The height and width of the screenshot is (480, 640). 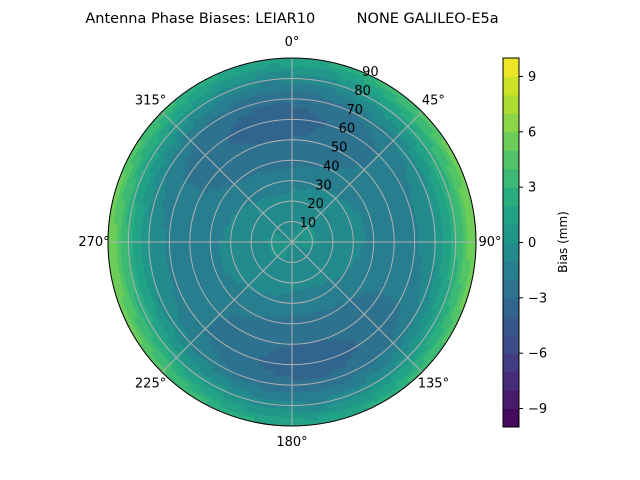 I want to click on angular-tick-label: 135°, so click(x=433, y=383).